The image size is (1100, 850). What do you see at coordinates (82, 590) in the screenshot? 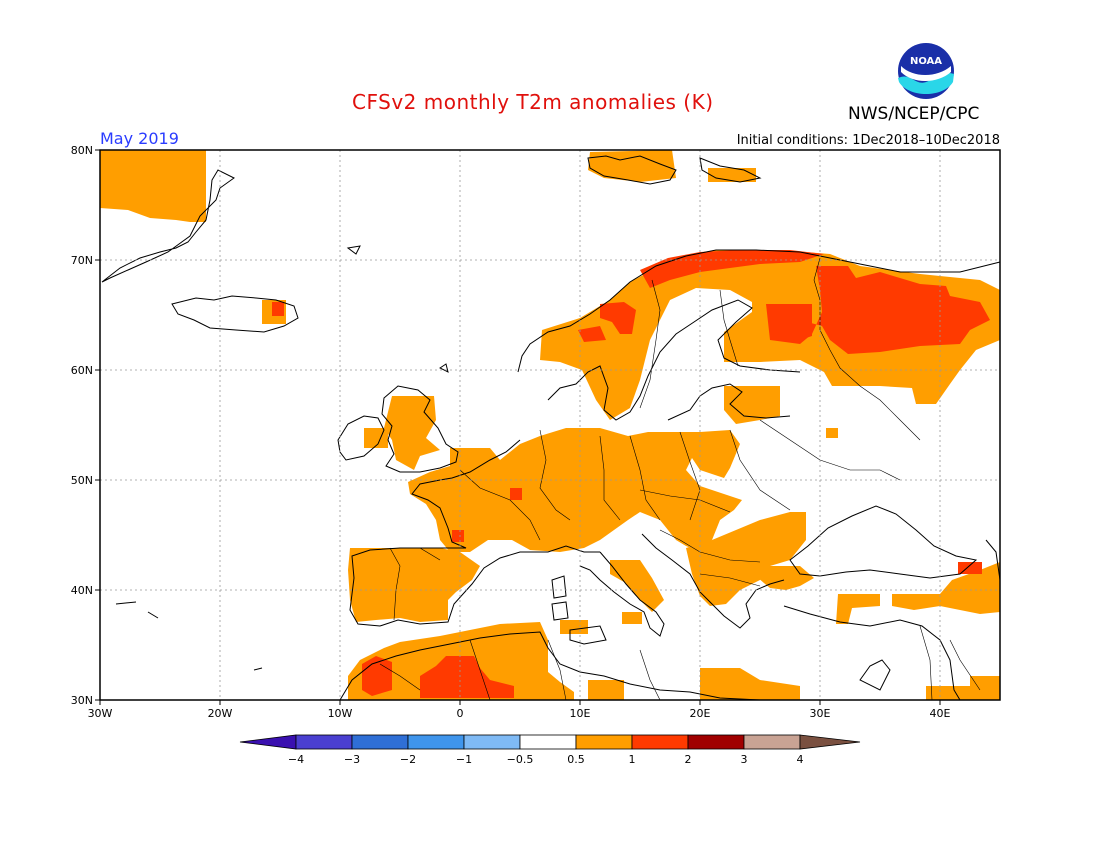
I see `lat-tick-label: 40N` at bounding box center [82, 590].